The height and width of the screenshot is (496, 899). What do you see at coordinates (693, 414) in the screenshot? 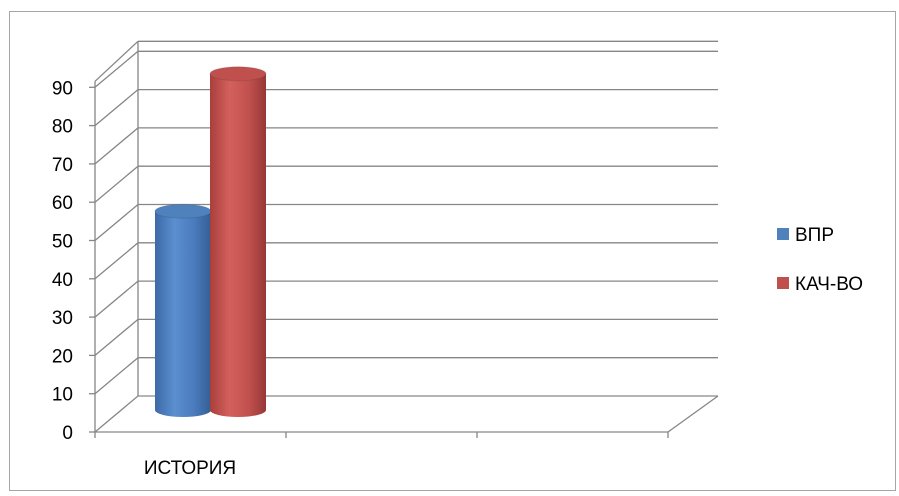
I see `floor-right-edge` at bounding box center [693, 414].